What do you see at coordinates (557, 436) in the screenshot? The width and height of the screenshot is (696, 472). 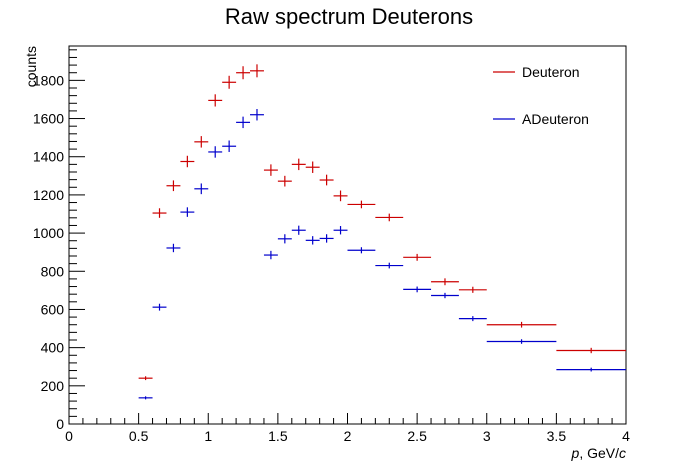 I see `x-tick-label: 3.5` at bounding box center [557, 436].